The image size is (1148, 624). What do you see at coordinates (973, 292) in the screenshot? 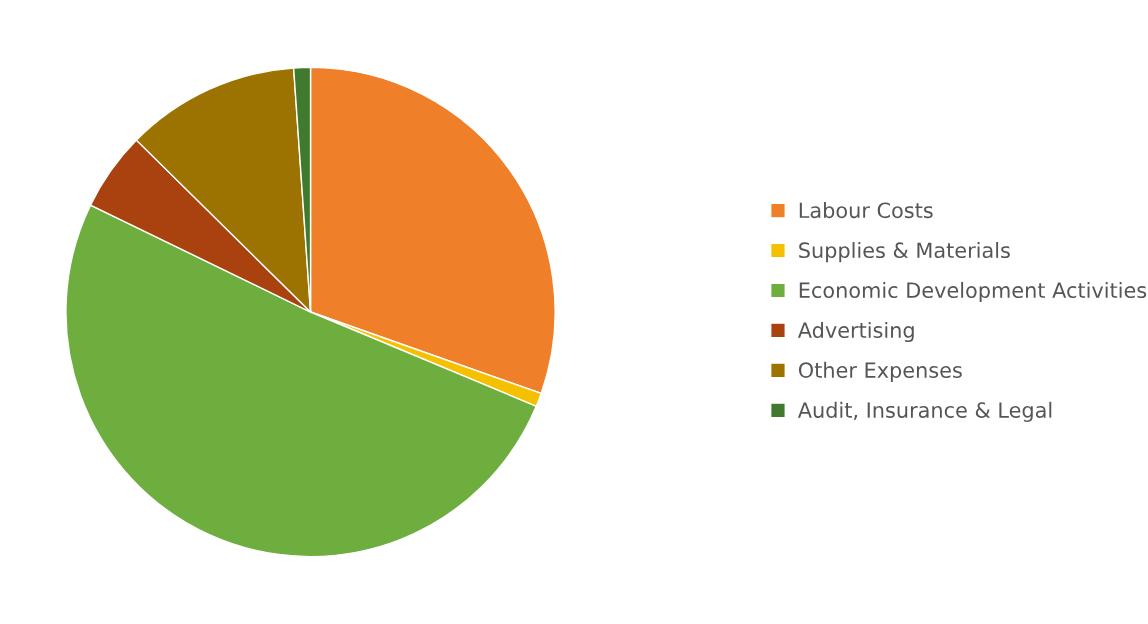
I see `legend-label: Economic Development Activities` at bounding box center [973, 292].